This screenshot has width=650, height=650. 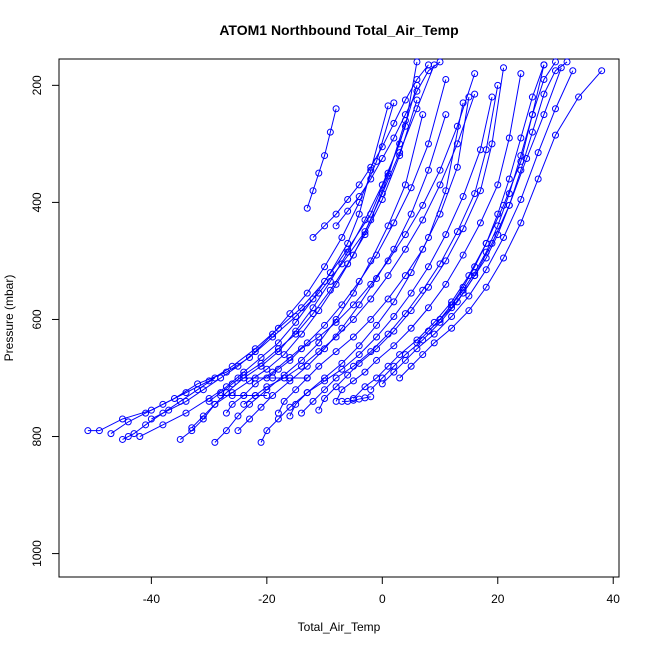 I want to click on y-axis-label: Pressure (mbar), so click(x=9, y=318).